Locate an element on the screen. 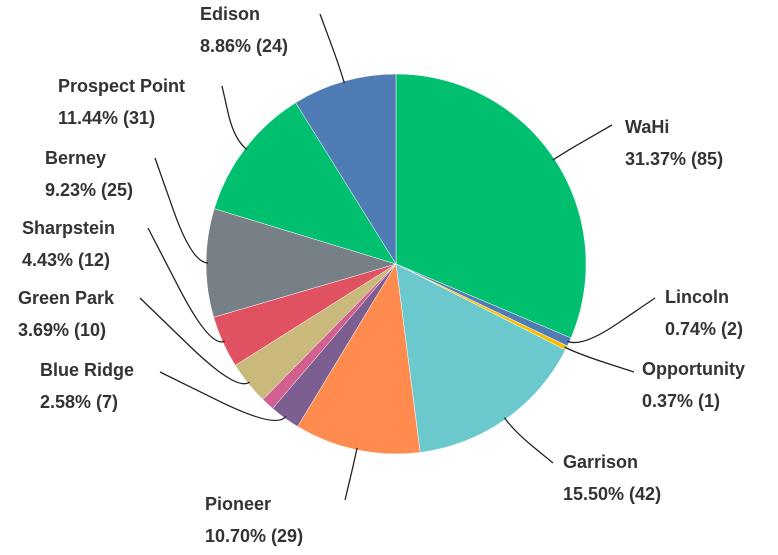 The width and height of the screenshot is (778, 555). slice-label: Sharpstein is located at coordinates (68, 228).